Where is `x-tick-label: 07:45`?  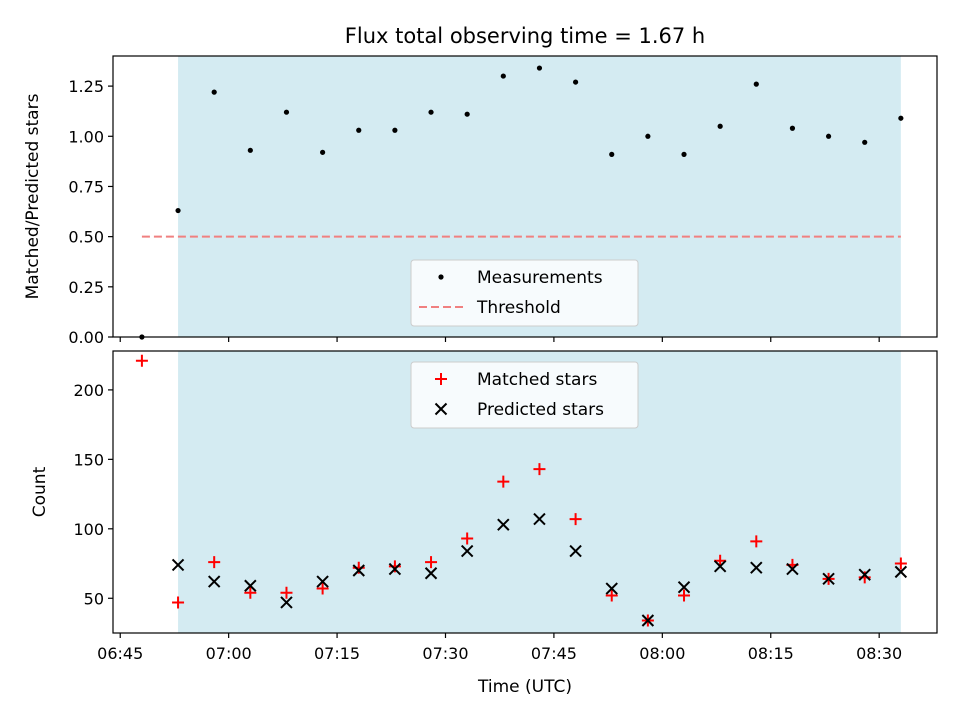
x-tick-label: 07:45 is located at coordinates (554, 653).